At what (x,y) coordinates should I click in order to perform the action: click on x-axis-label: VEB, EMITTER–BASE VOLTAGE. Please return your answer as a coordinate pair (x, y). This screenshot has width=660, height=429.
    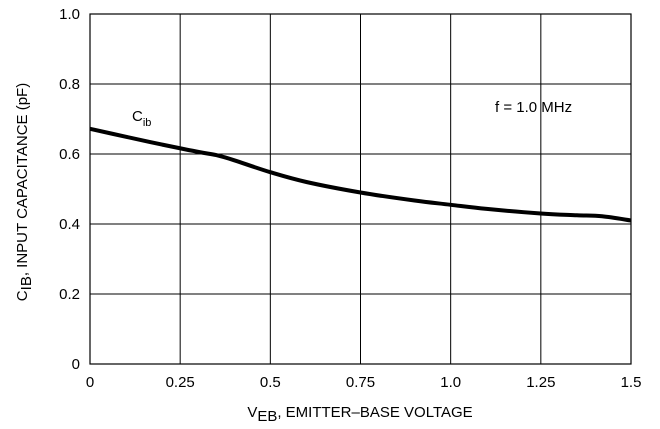
    Looking at the image, I should click on (359, 414).